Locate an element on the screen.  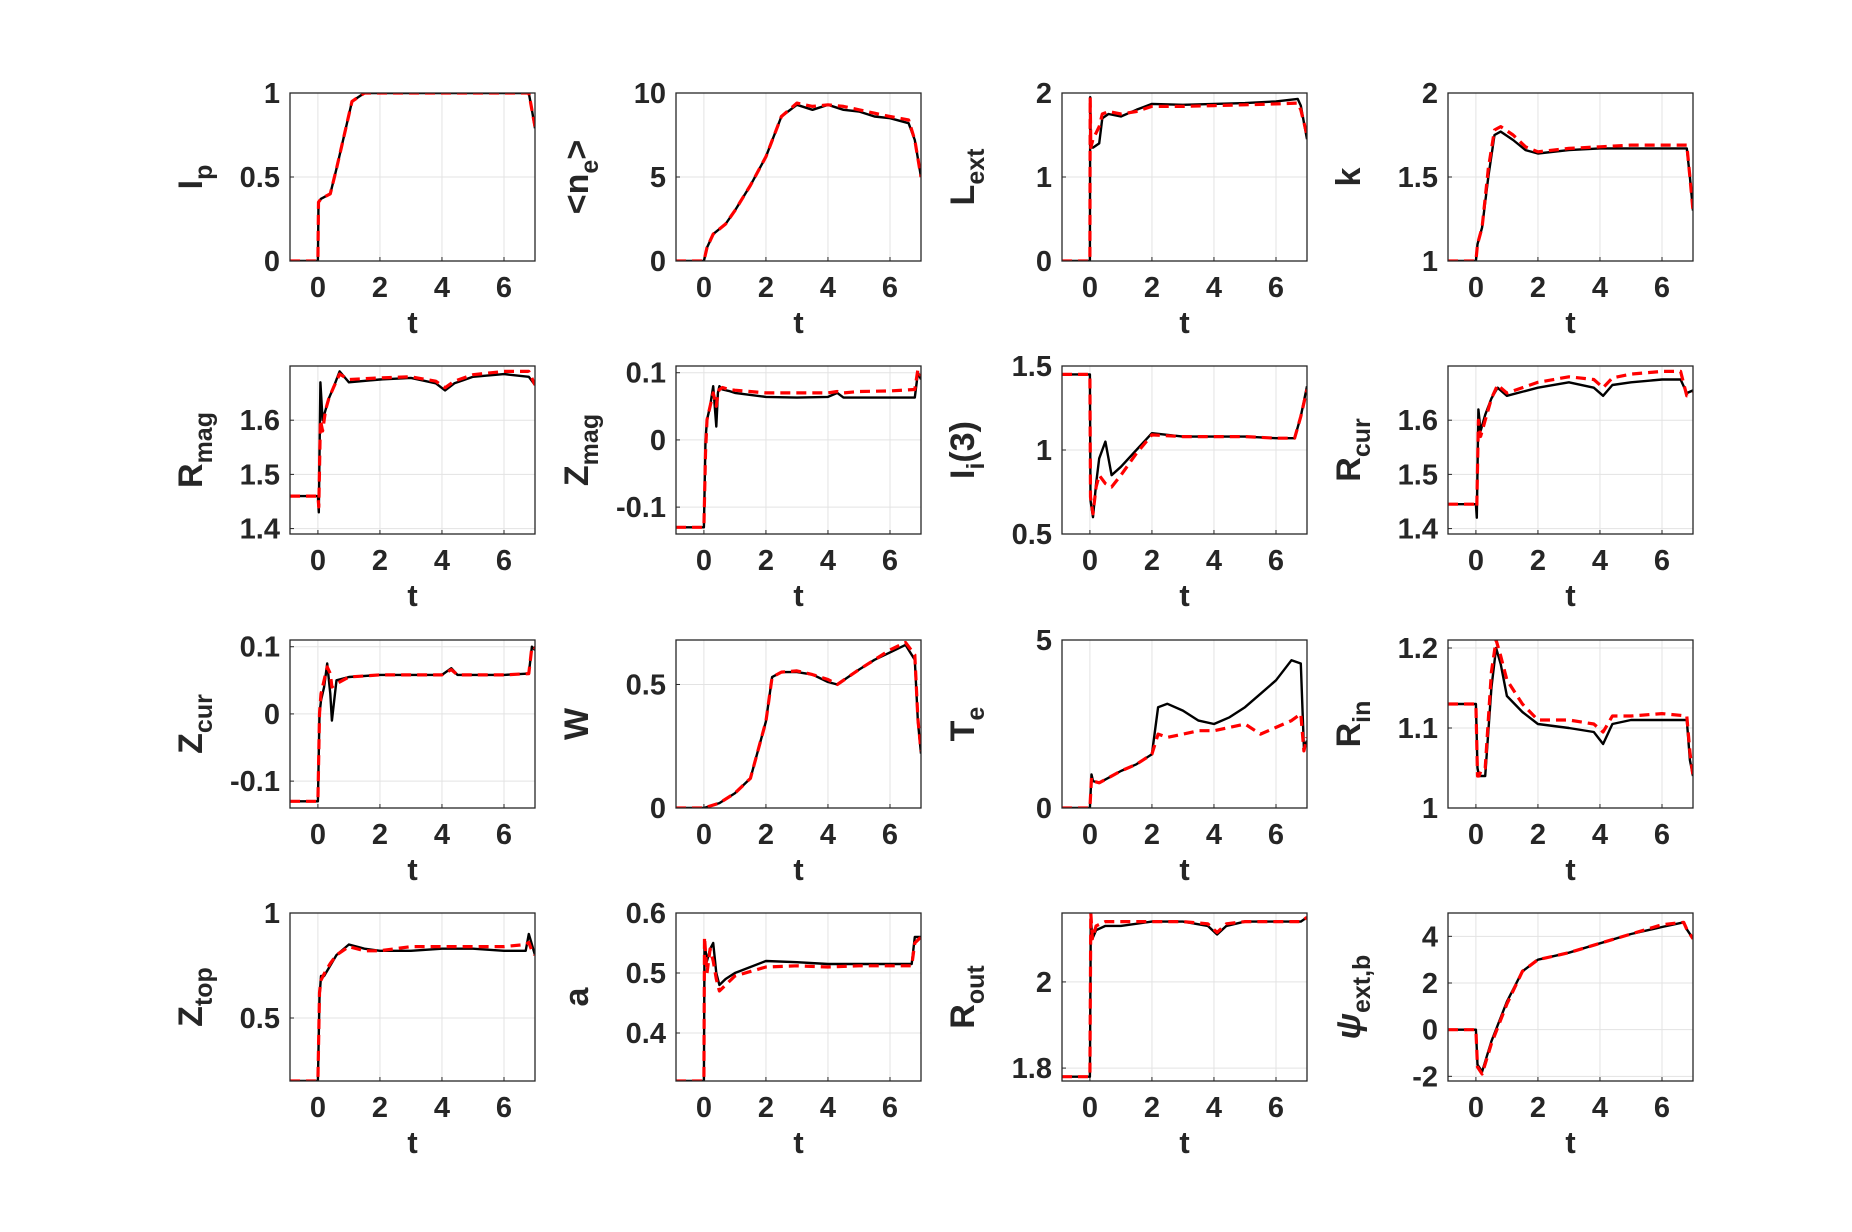
subplot-12: 0 2 4 6 0.5 1 t Ztop is located at coordinates (354, 1029).